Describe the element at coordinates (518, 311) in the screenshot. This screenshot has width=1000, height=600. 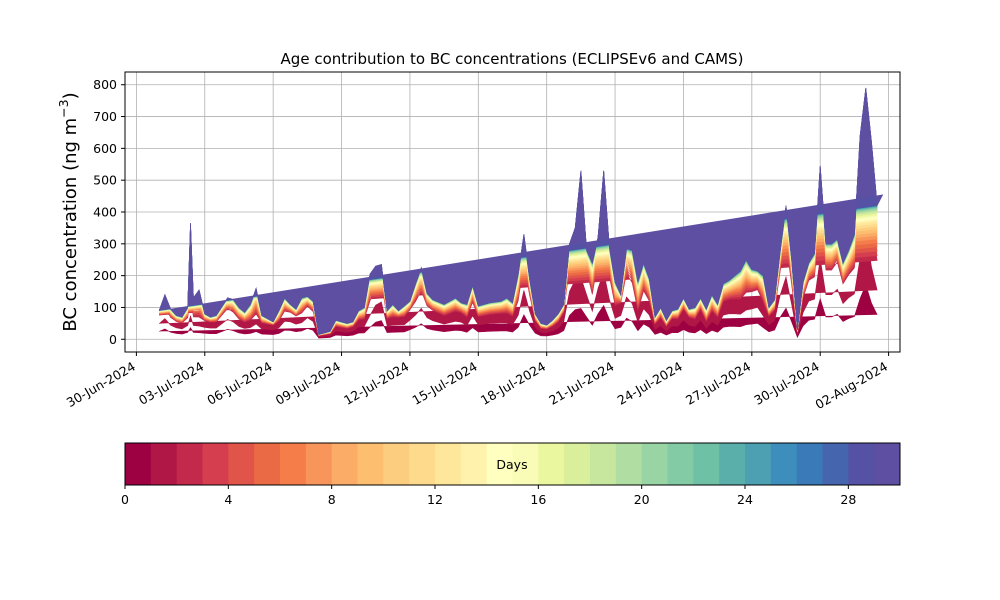
I see `age-band-0-1-days` at that location.